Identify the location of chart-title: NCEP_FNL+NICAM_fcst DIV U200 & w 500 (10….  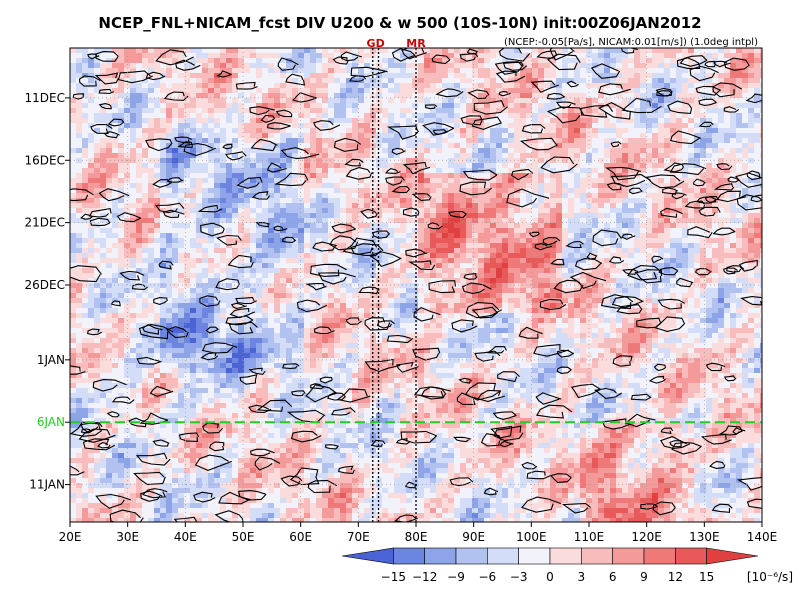
(399, 23).